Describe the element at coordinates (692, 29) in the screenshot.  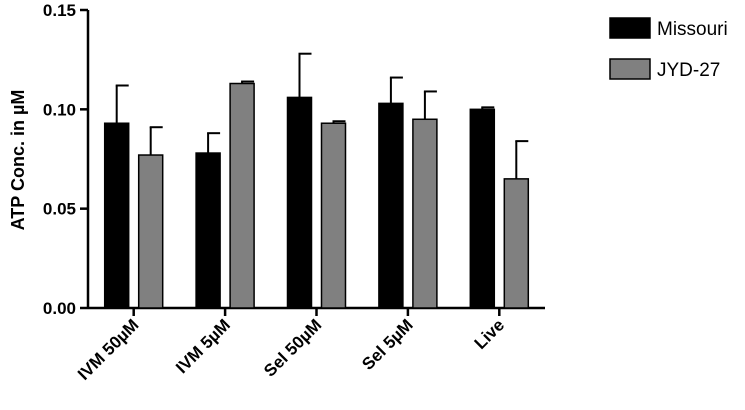
I see `legend-label: Missouri` at that location.